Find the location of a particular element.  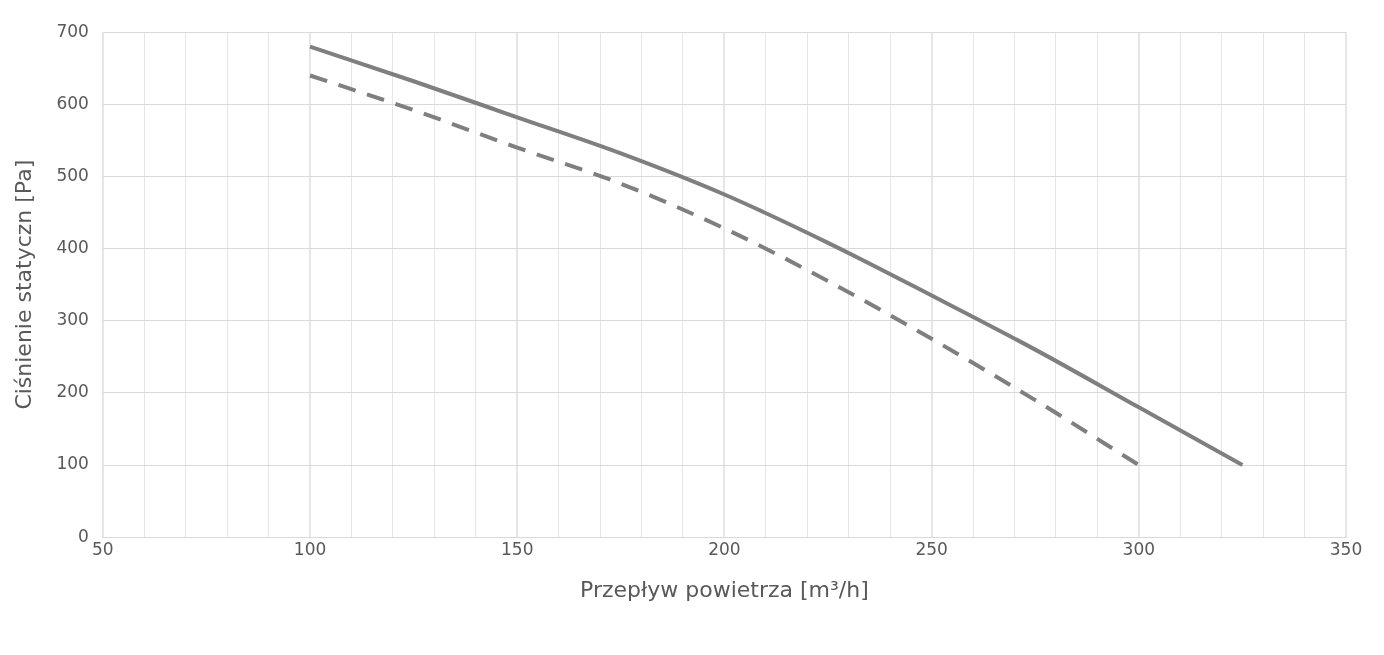

y-tick-label: 300 is located at coordinates (72, 319).